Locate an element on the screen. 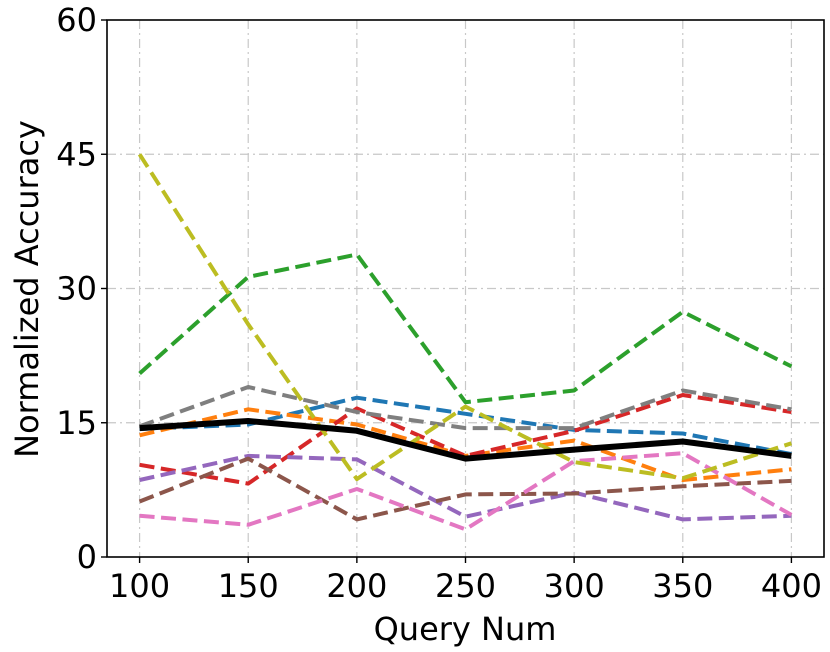 The width and height of the screenshot is (830, 652). x-tick-label: 400 is located at coordinates (791, 586).